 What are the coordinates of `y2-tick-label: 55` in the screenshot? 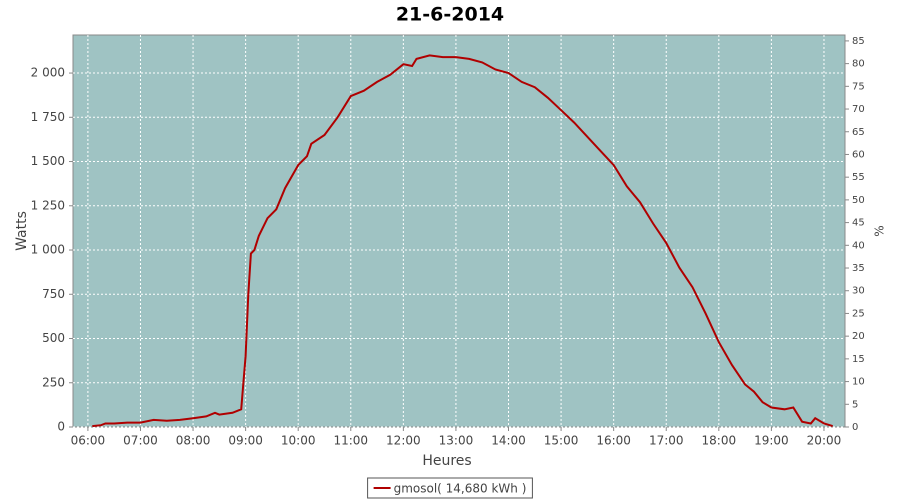 It's located at (858, 177).